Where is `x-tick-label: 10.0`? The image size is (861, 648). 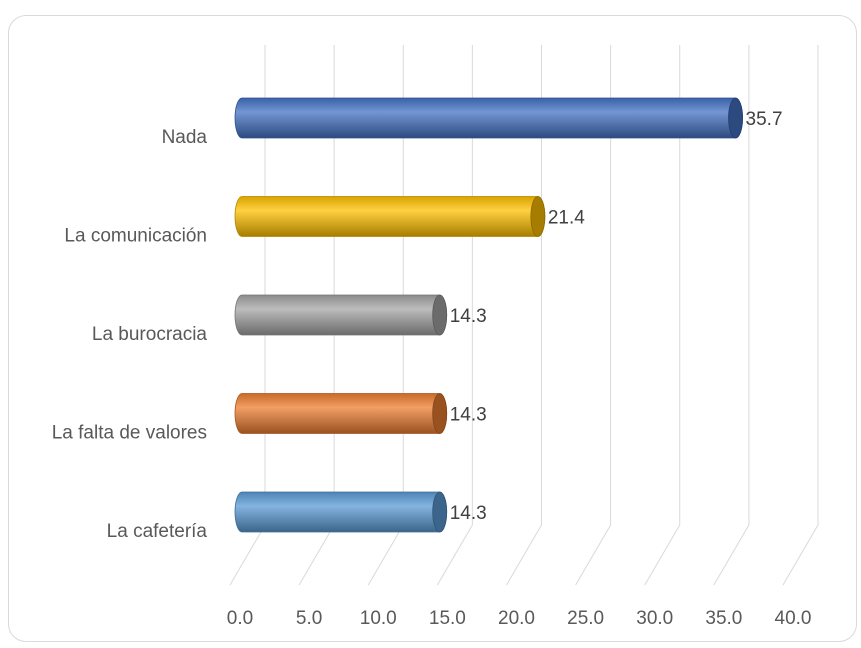
x-tick-label: 10.0 is located at coordinates (378, 618).